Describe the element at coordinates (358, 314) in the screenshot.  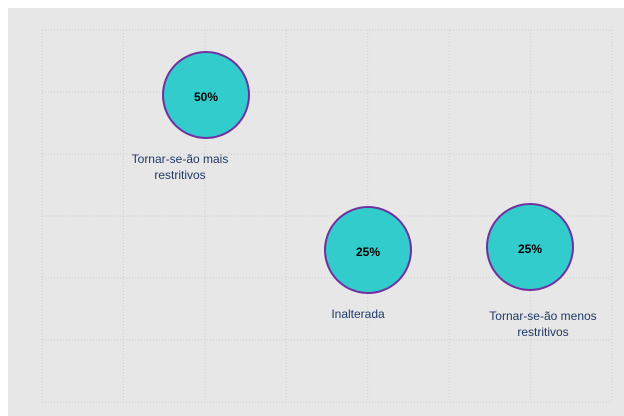
I see `category-label: Inalterada` at that location.